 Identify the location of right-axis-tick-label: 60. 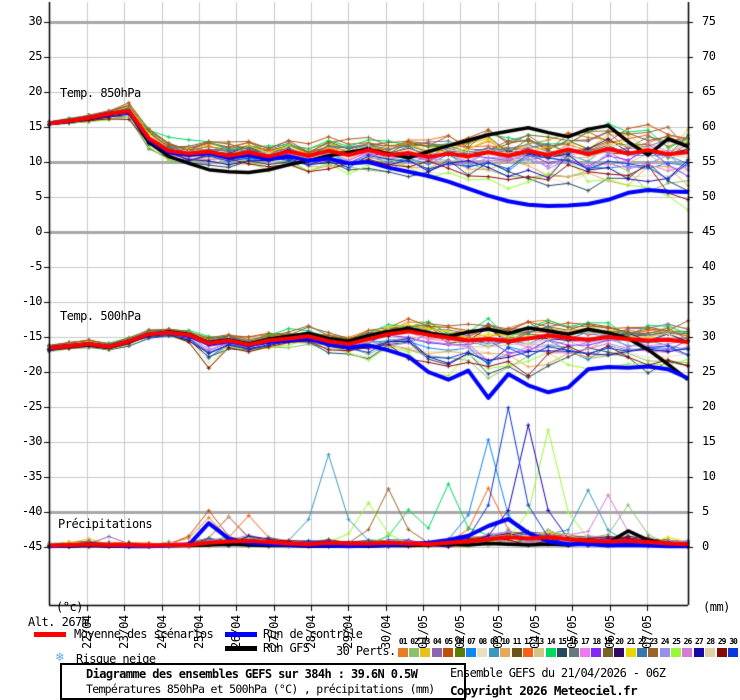
(709, 126).